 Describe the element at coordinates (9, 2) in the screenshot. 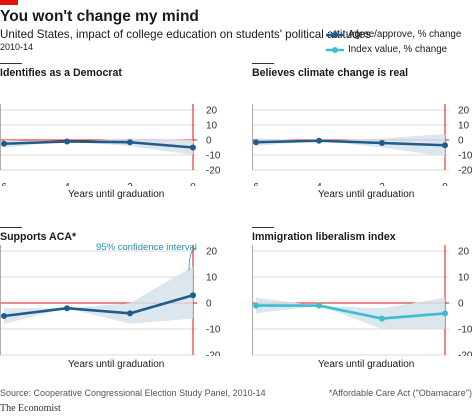

I see `brand-tag` at that location.